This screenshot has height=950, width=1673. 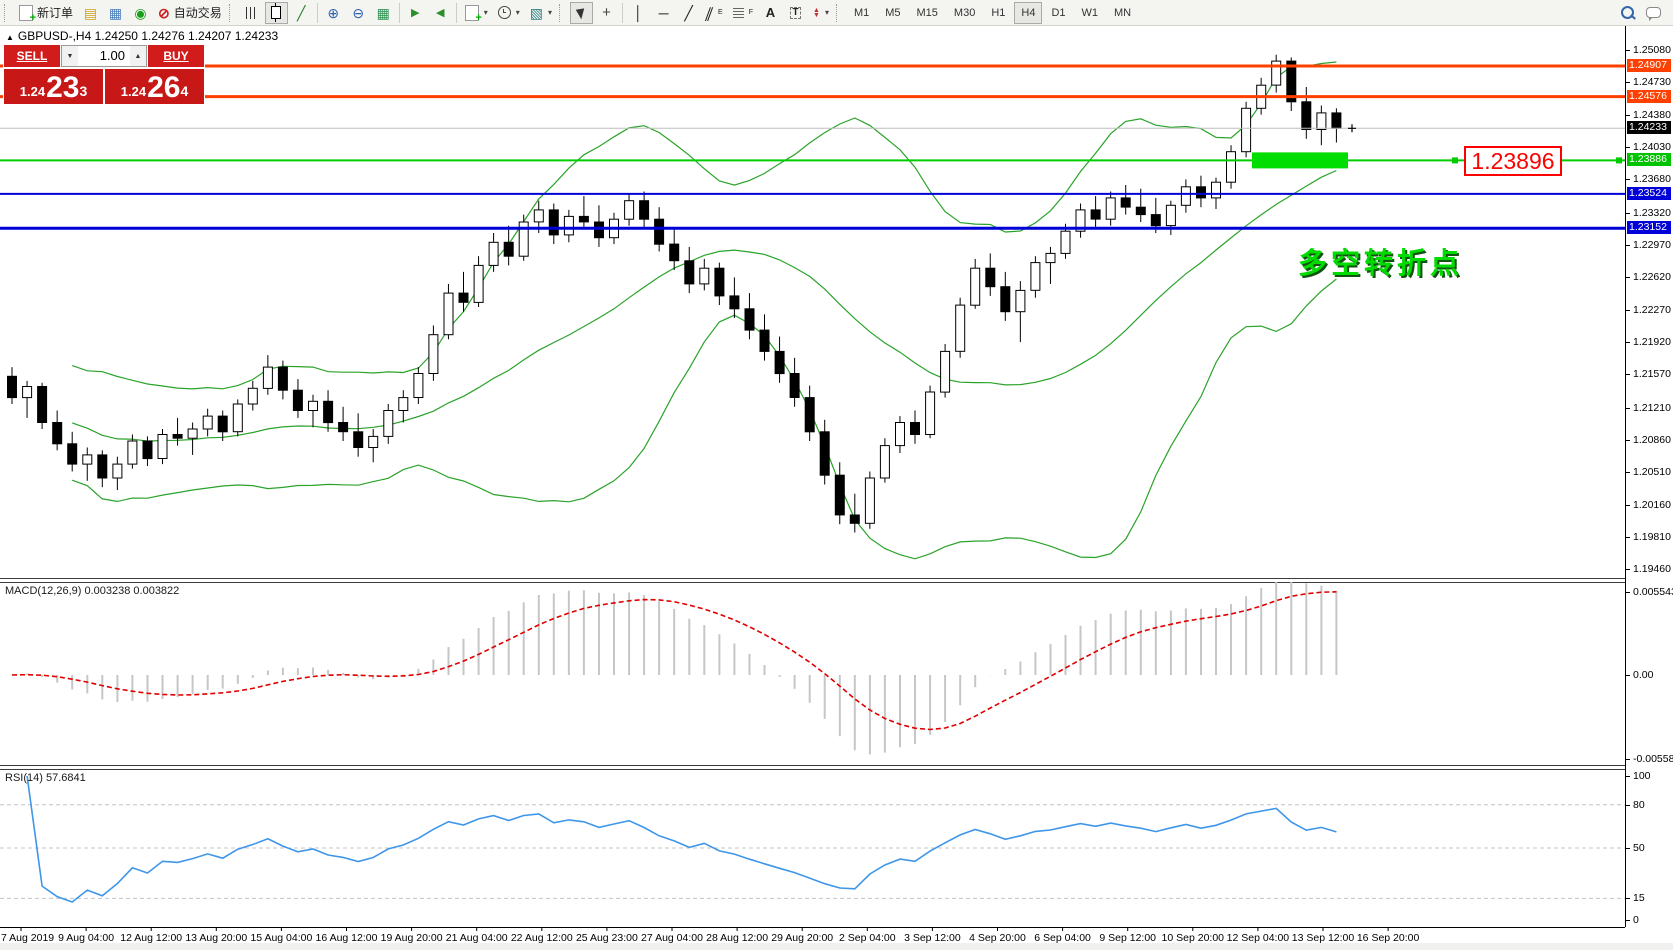 I want to click on ask-price-display: 1.24 26 4, so click(x=154, y=86).